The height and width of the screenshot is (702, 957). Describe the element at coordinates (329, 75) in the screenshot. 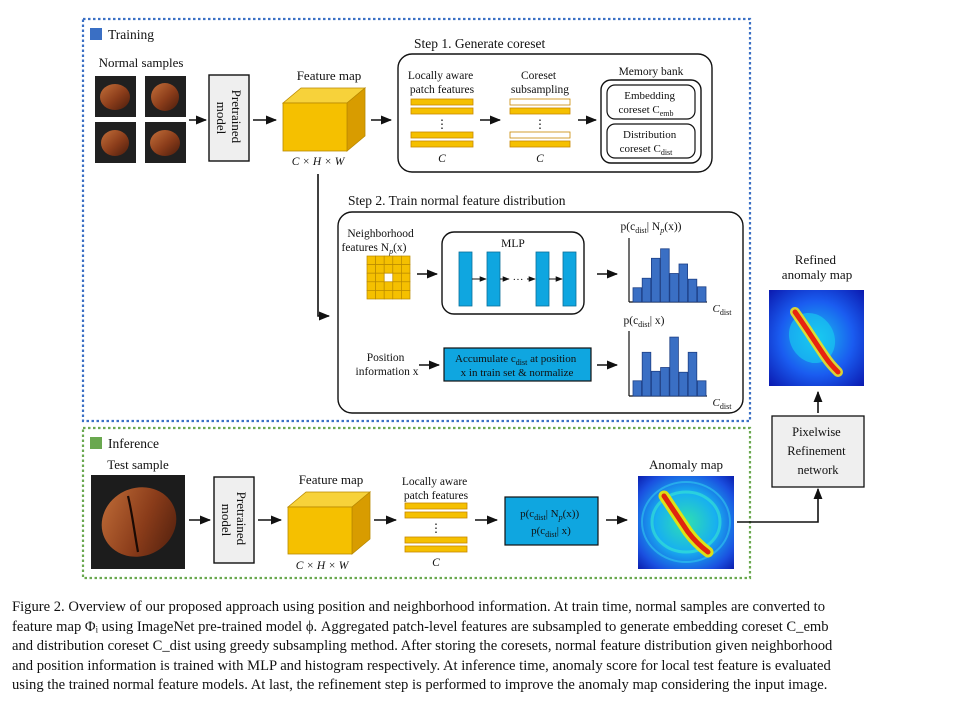

I see `feature-map-train-label: Feature map` at that location.